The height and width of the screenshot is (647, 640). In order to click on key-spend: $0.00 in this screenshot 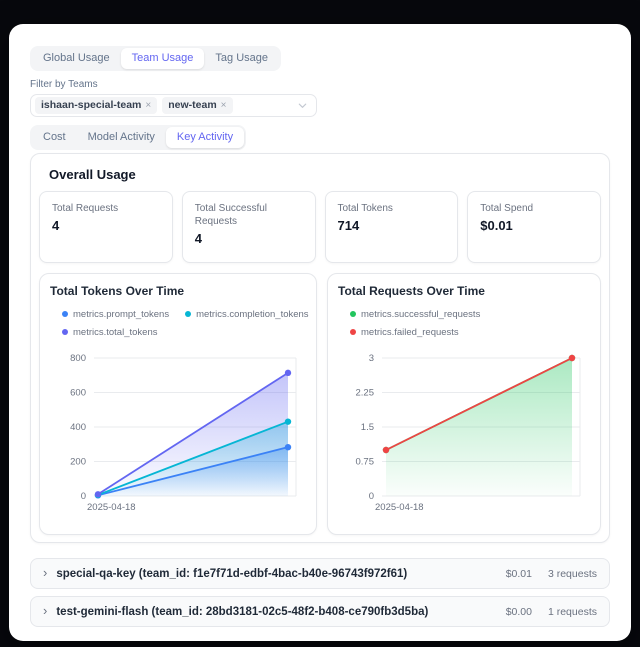, I will do `click(518, 611)`.